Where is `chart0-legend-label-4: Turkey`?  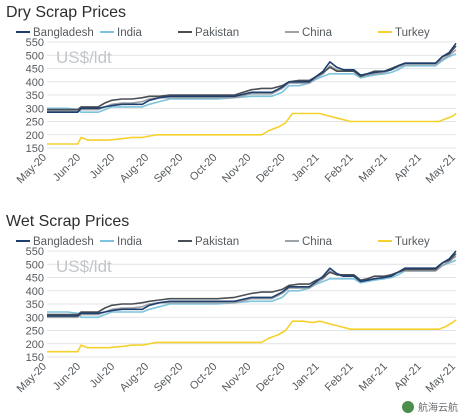
chart0-legend-label-4: Turkey is located at coordinates (412, 33).